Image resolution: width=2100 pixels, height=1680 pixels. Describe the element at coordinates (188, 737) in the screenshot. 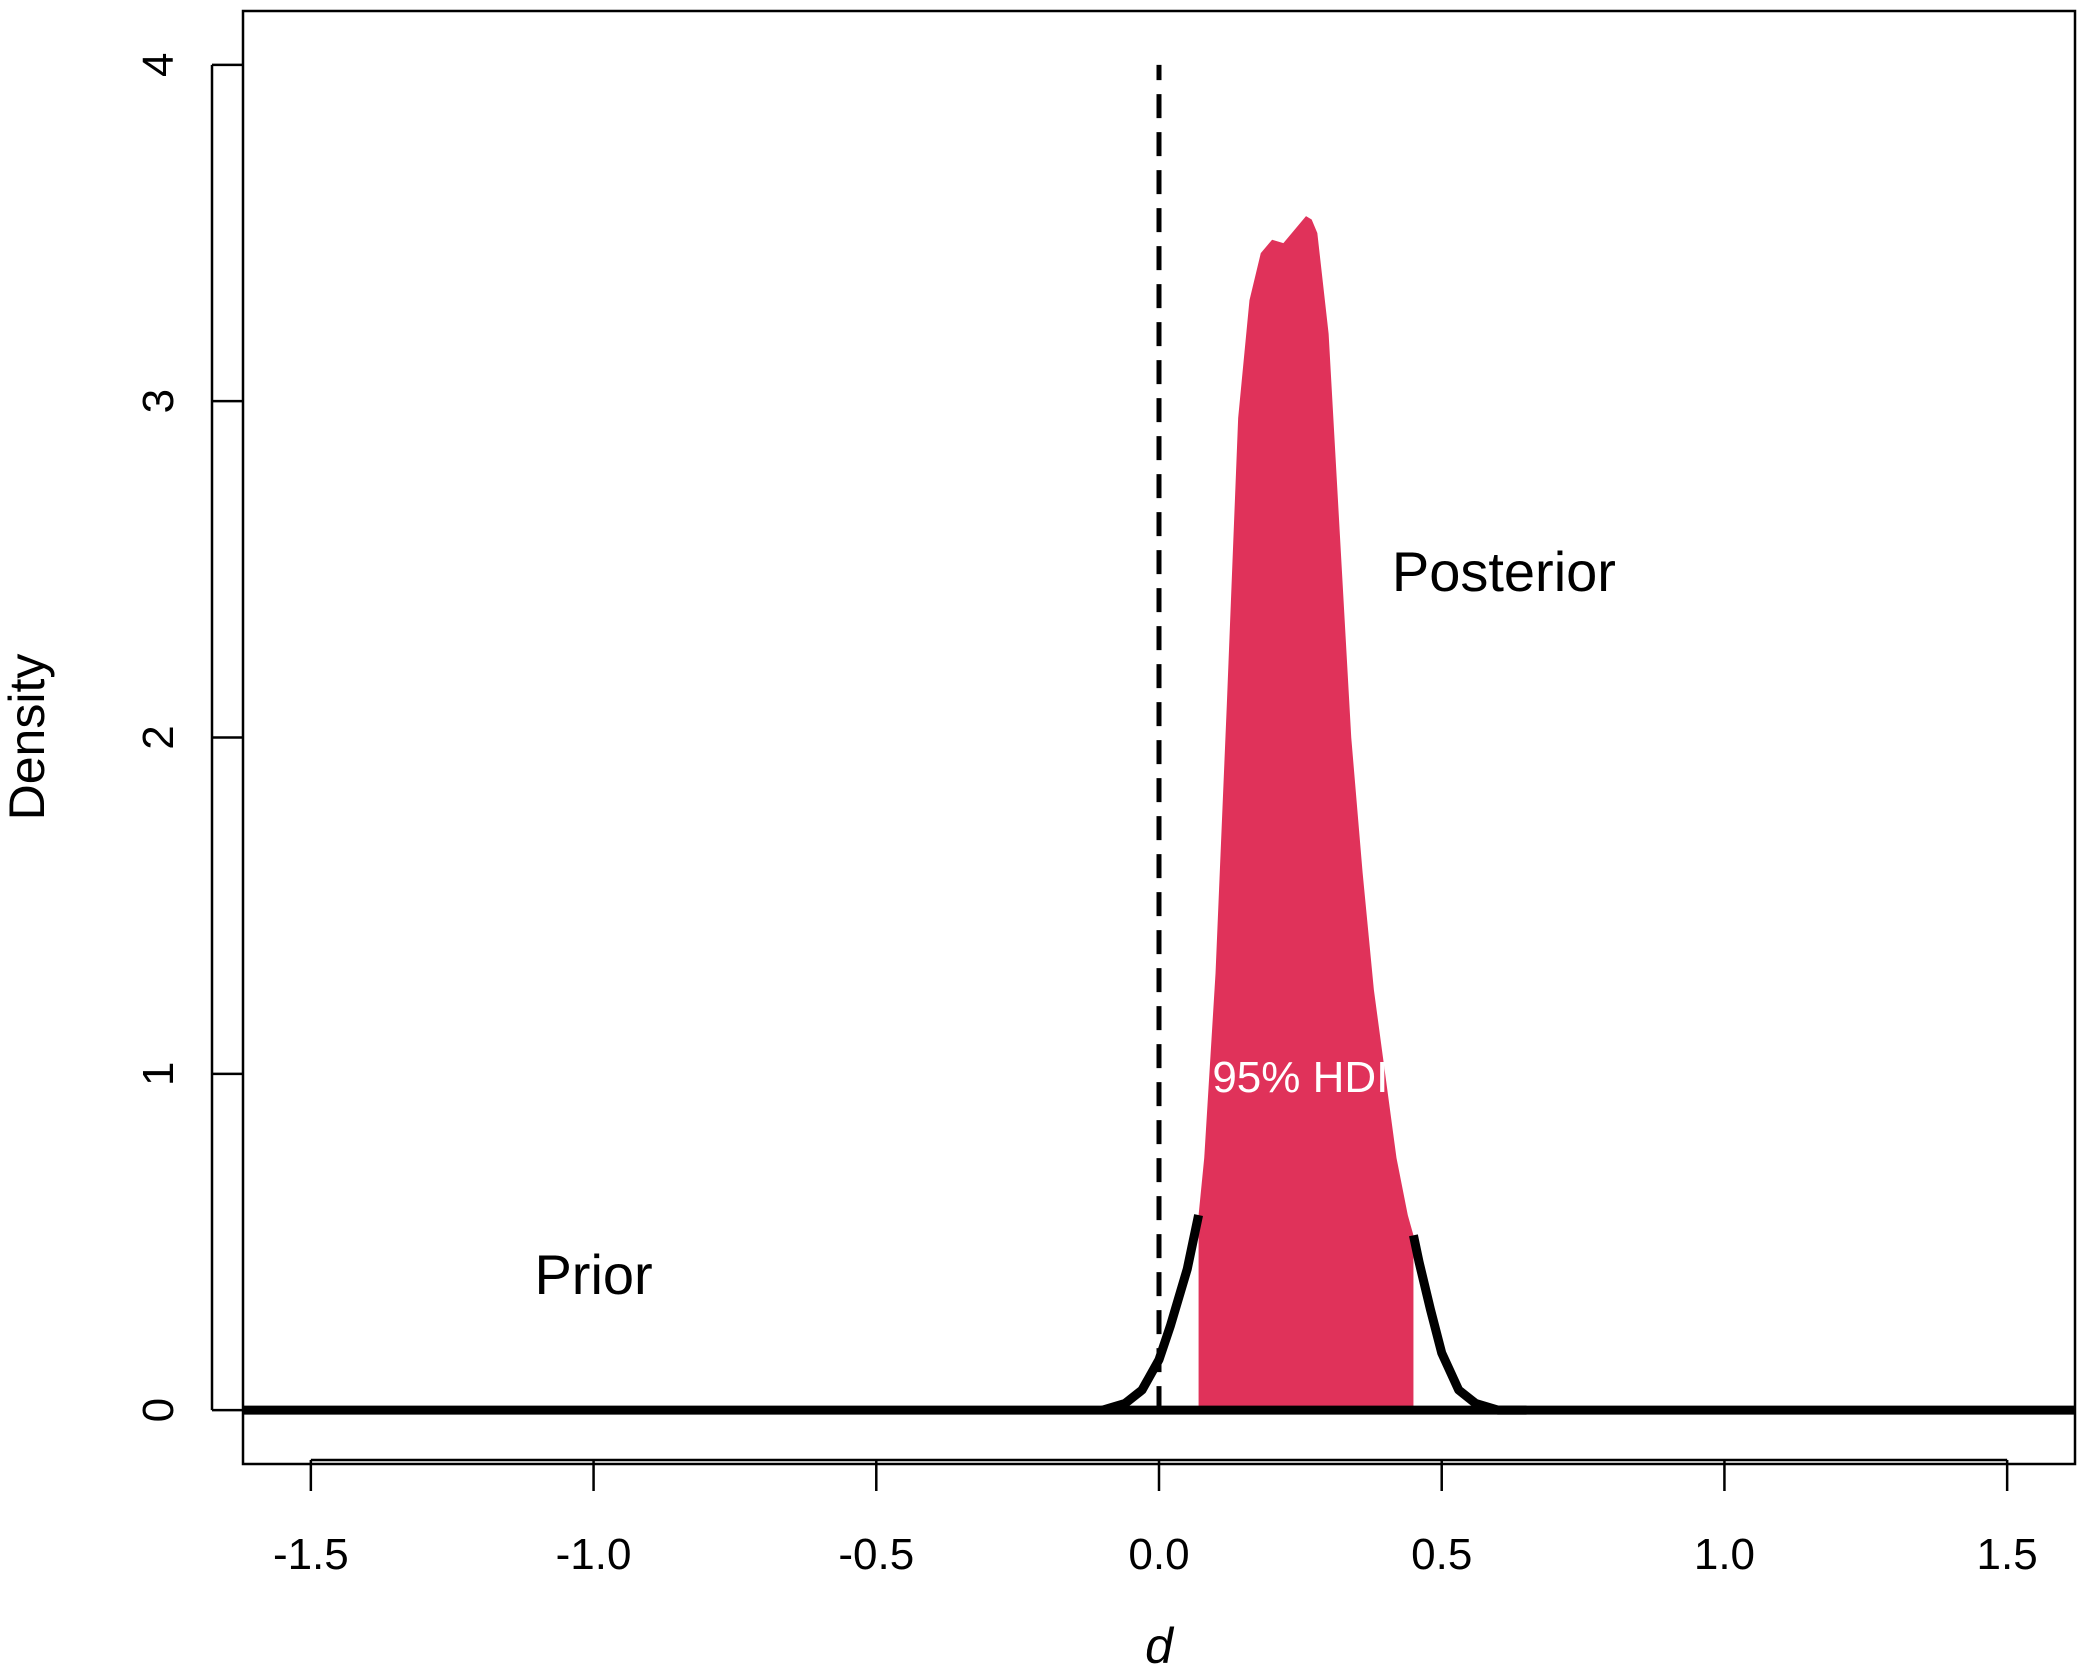

I see `y-axis: 0 1 2 3 4` at that location.